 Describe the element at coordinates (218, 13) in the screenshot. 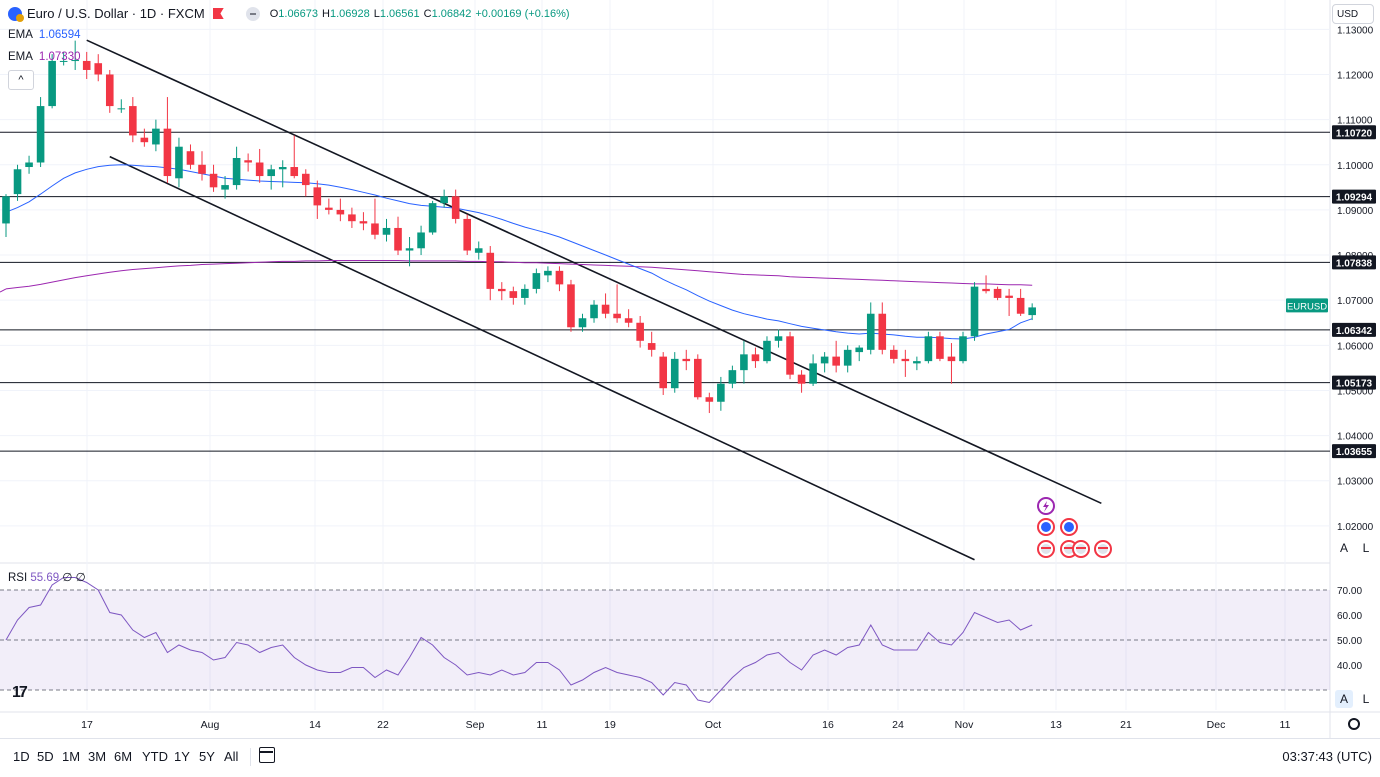

I see `flag-icon` at that location.